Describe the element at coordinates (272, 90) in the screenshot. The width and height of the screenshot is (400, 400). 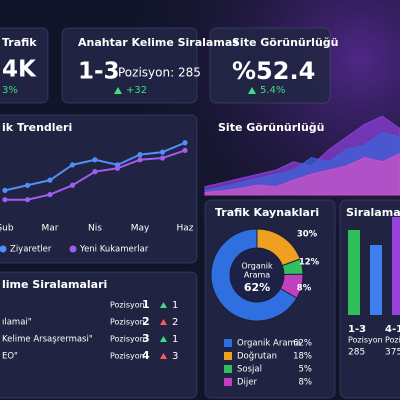
I see `card-change: 5.4%` at that location.